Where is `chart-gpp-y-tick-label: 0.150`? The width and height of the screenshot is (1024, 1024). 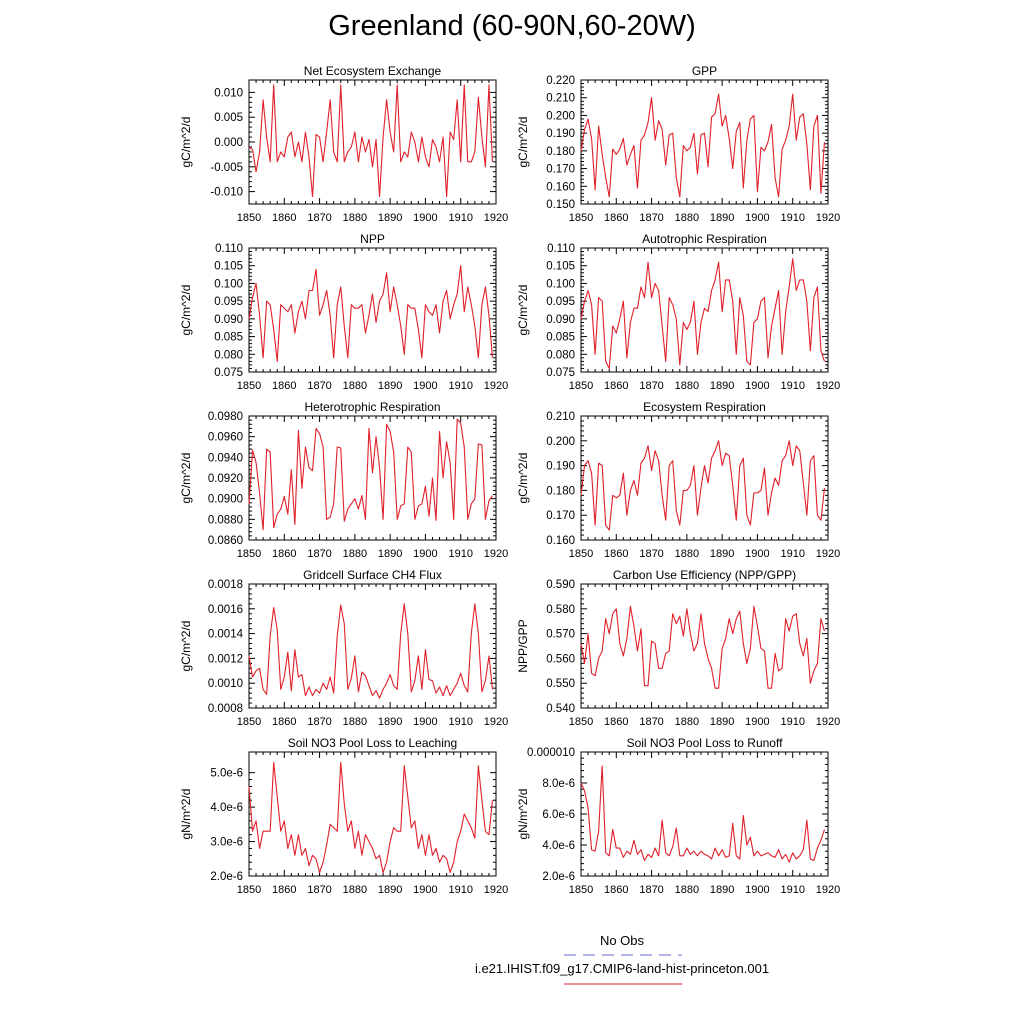 chart-gpp-y-tick-label: 0.150 is located at coordinates (560, 205).